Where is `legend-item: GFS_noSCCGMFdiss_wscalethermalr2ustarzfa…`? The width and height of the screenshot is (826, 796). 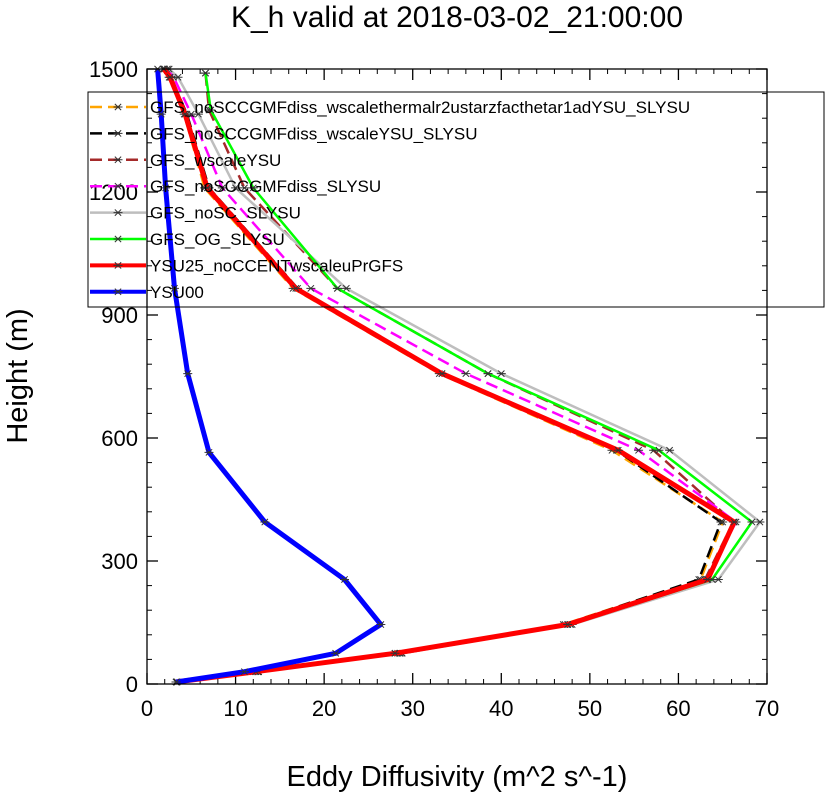 legend-item: GFS_noSCCGMFdiss_wscalethermalr2ustarzfa… is located at coordinates (390, 107).